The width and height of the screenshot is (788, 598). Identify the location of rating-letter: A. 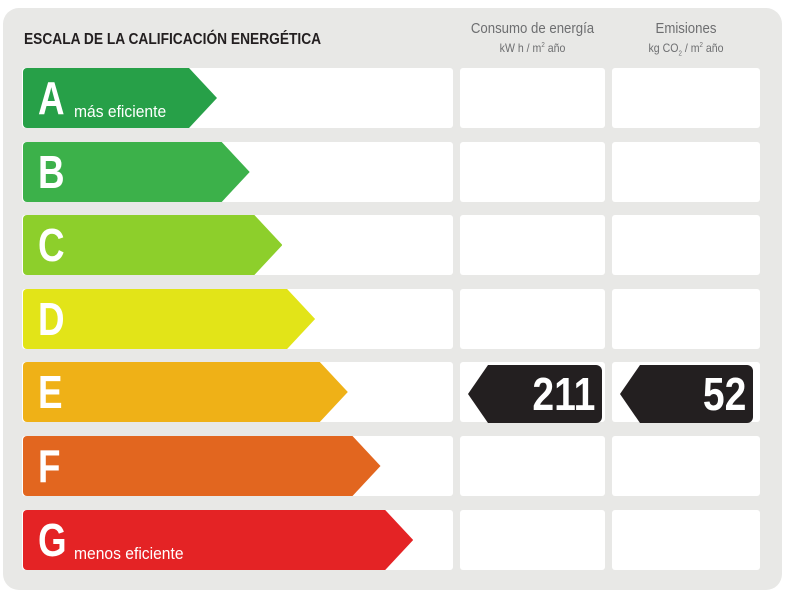
(51, 98).